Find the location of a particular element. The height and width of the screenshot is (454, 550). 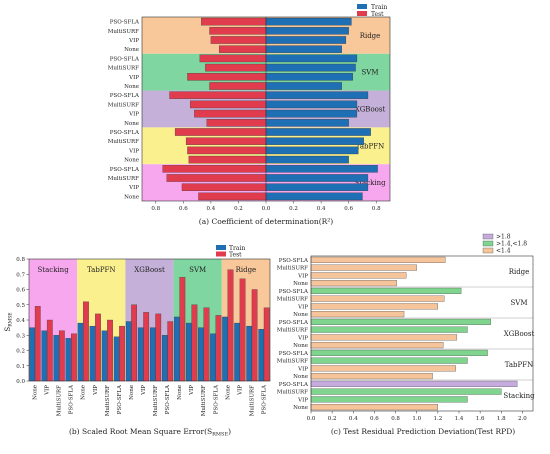

rpd-plot-frame is located at coordinates (422, 333).